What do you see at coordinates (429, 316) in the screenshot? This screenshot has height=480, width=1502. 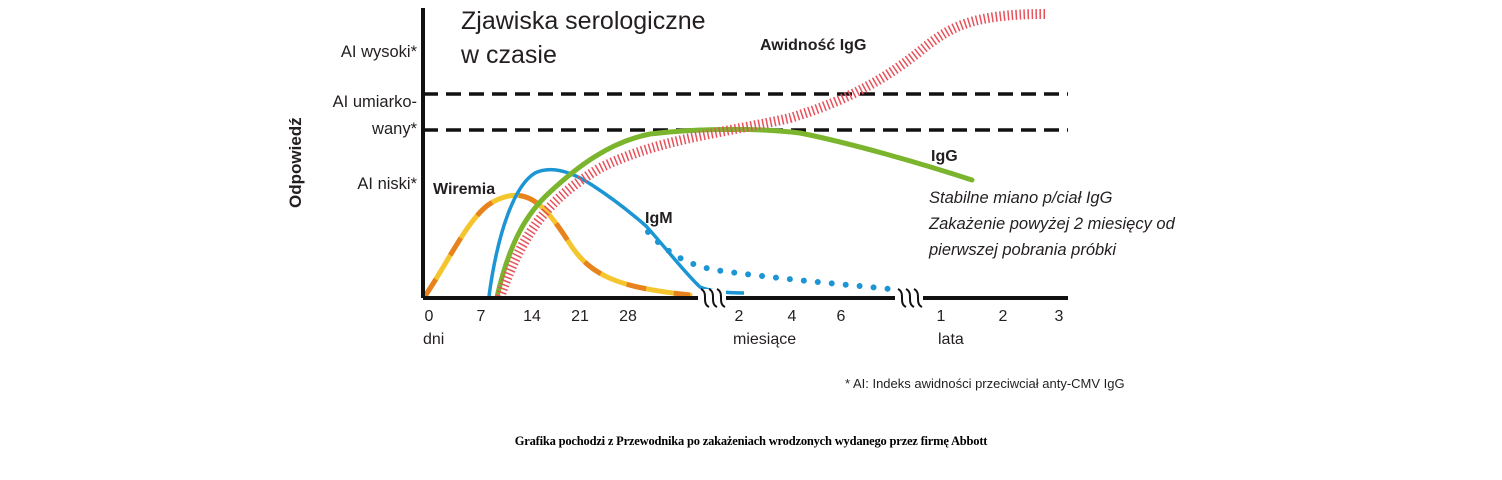 I see `x-tick-label: 0` at bounding box center [429, 316].